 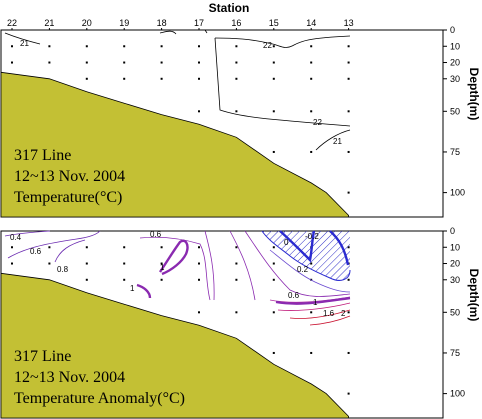 I want to click on depth-tick-label: 75, so click(x=455, y=353).